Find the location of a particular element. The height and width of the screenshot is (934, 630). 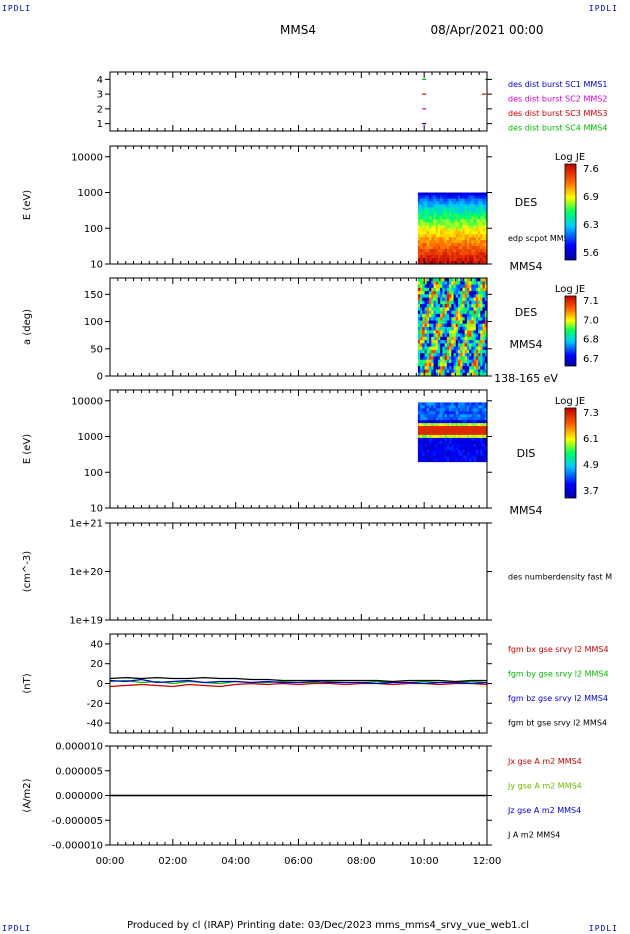

legend-entry: des dist burst SC1 MMS1 is located at coordinates (557, 84).